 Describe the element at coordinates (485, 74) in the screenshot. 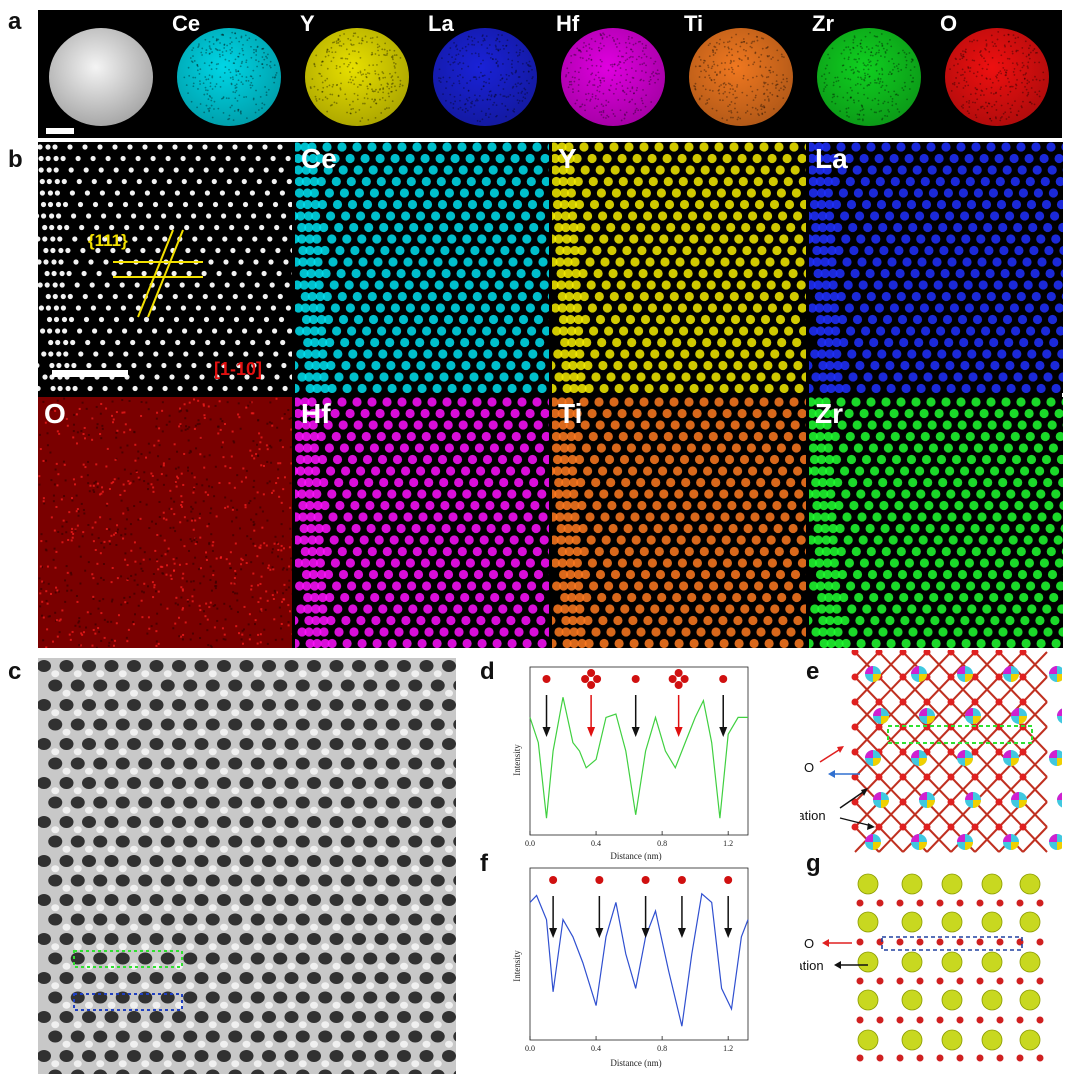

I see `eds-map-tile: La` at that location.